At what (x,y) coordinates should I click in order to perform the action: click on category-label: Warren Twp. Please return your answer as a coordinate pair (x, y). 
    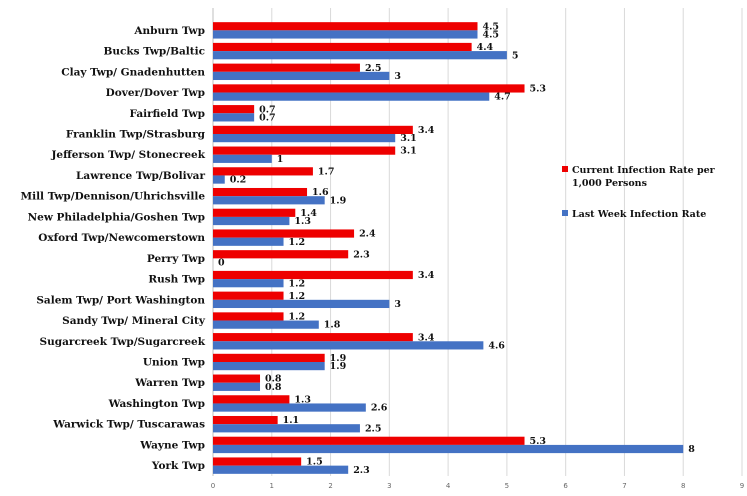
    Looking at the image, I should click on (169, 383).